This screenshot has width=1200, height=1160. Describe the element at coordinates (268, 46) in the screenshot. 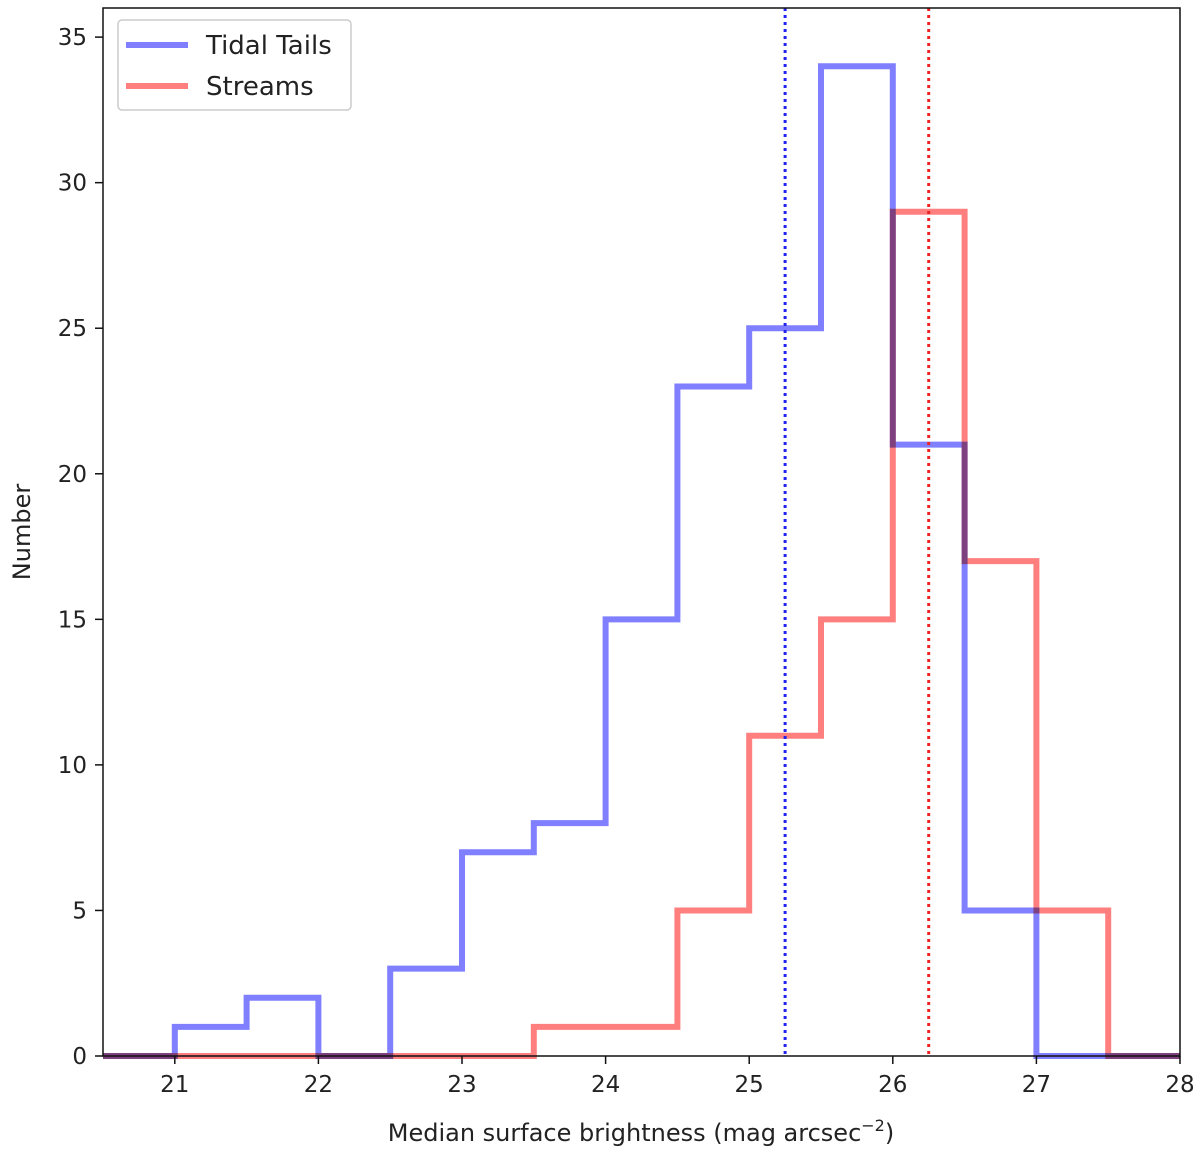

I see `legend-label-tidal-tails: Tidal Tails` at that location.